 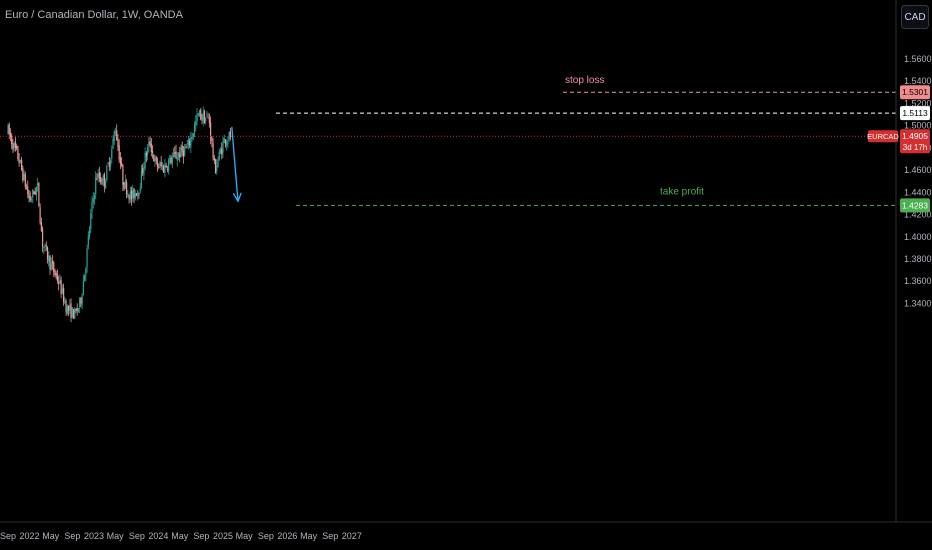 What do you see at coordinates (918, 237) in the screenshot?
I see `y-tick-label: 1.4000` at bounding box center [918, 237].